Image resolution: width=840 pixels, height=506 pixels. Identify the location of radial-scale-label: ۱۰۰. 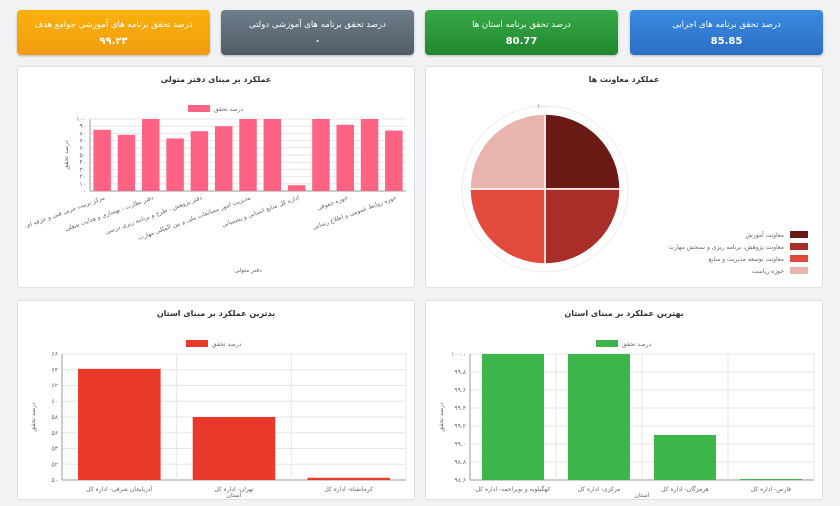
(542, 106).